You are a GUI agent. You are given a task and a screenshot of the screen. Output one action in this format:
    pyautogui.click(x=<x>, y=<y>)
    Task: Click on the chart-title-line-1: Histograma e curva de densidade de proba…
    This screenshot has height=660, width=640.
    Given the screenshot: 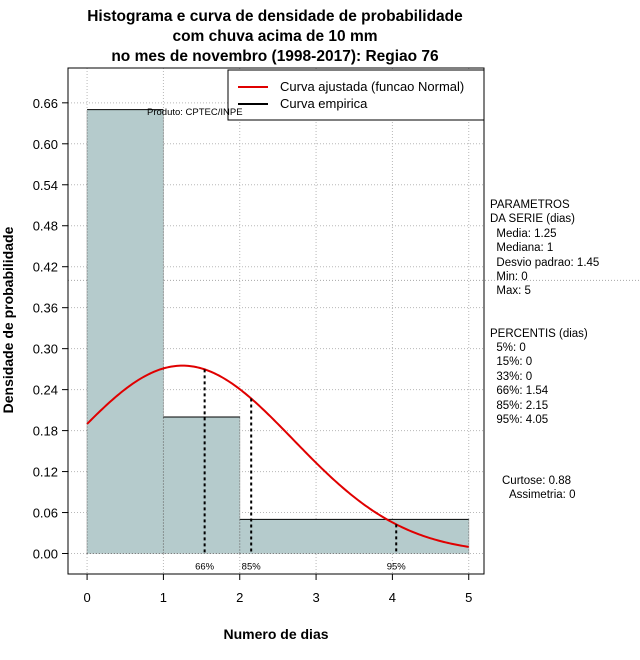 What is the action you would take?
    pyautogui.click(x=275, y=16)
    